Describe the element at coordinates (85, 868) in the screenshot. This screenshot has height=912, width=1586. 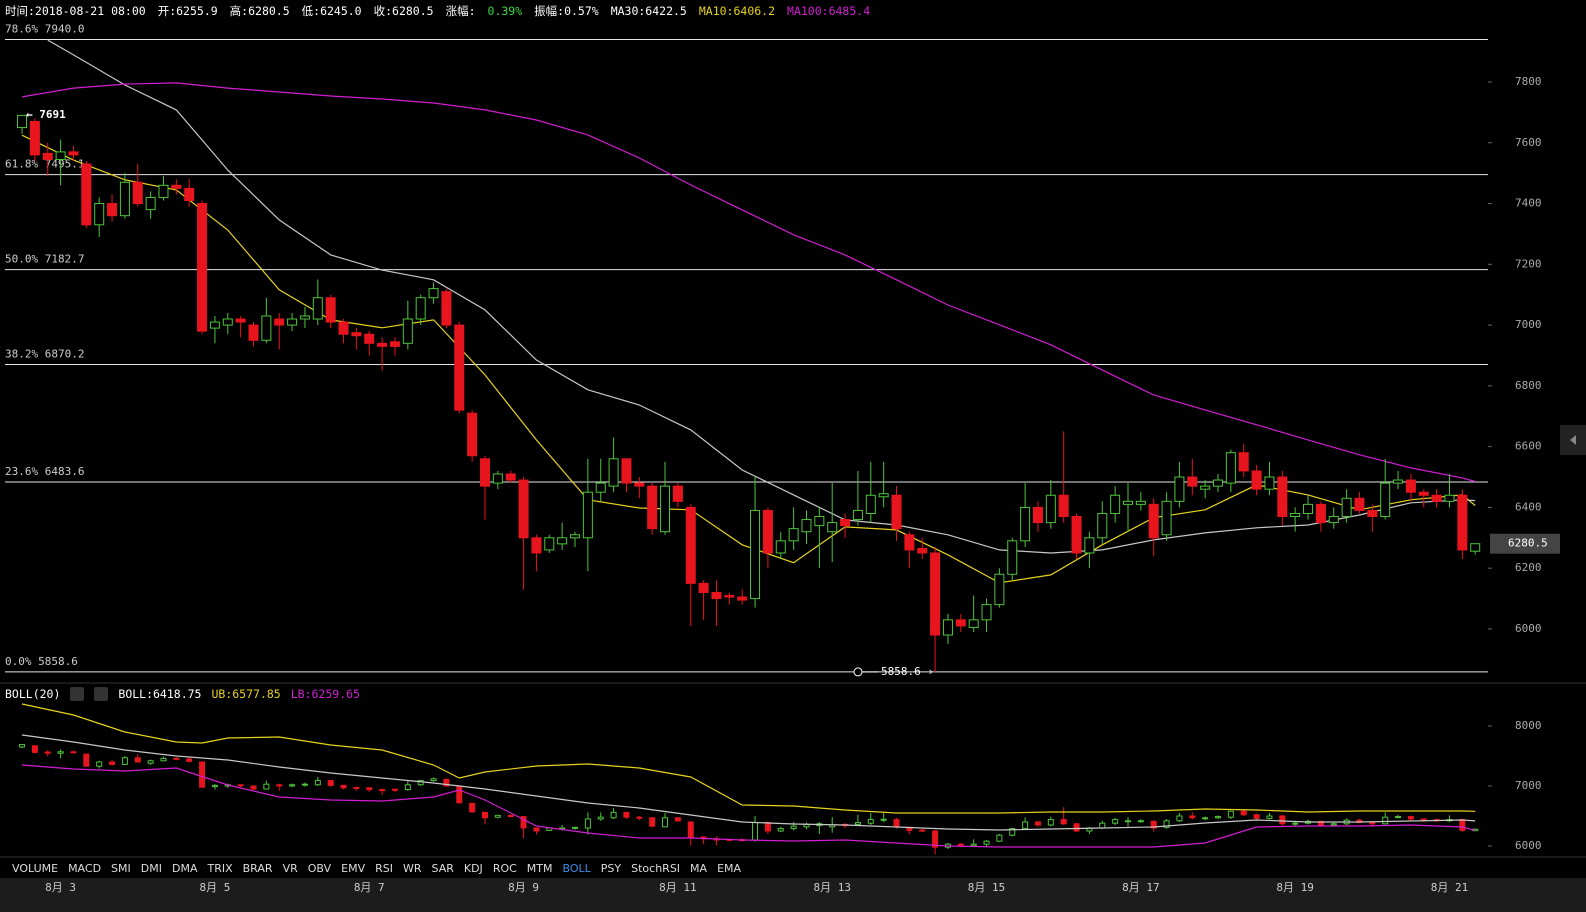
I see `indicator-tab: MACD` at that location.